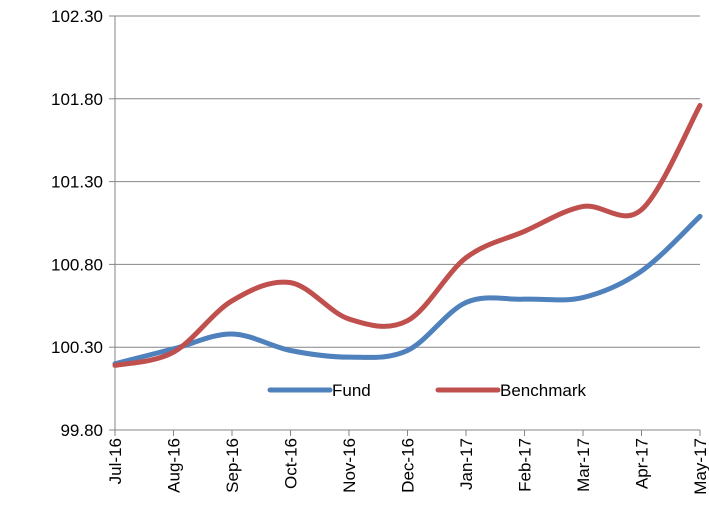 The width and height of the screenshot is (709, 532). I want to click on y-tick-label: 100.80, so click(77, 264).